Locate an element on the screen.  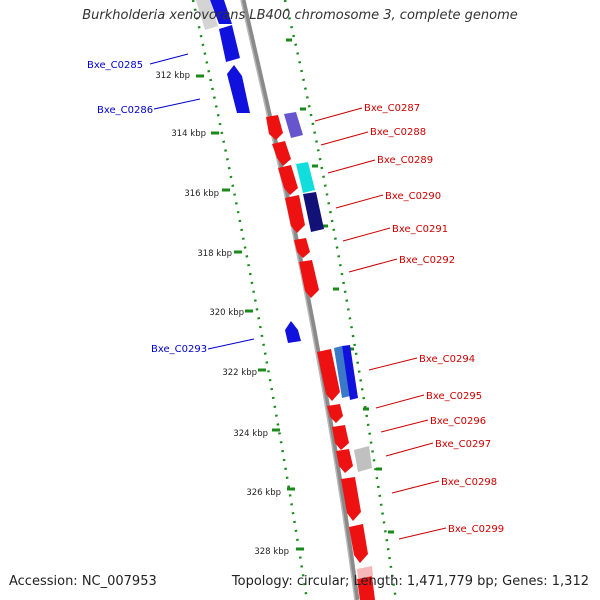
gene-label-bxe-c0298: Bxe_C0298 is located at coordinates (469, 482).